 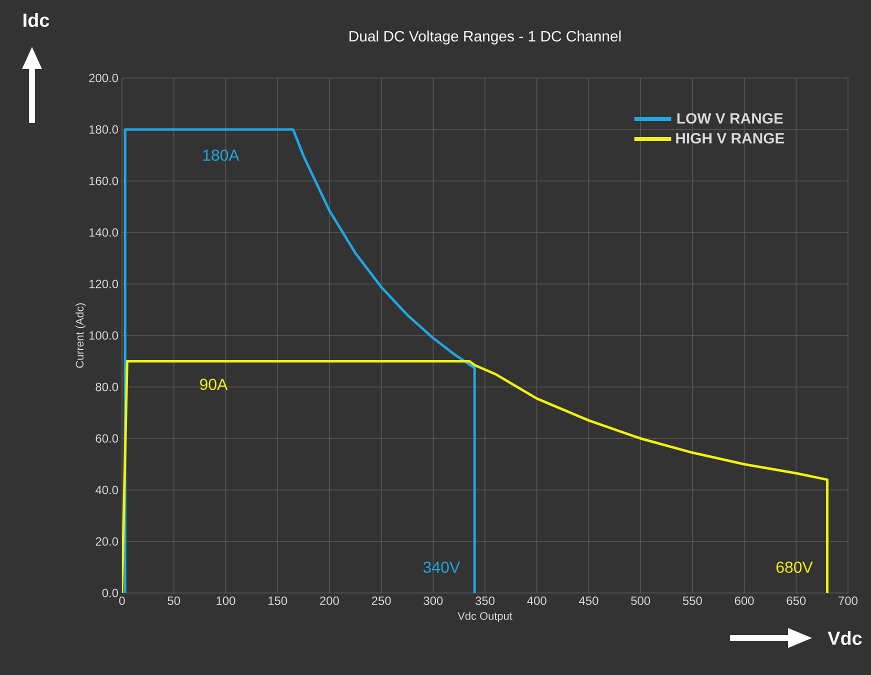 I want to click on x-tick-label: 150, so click(x=278, y=600).